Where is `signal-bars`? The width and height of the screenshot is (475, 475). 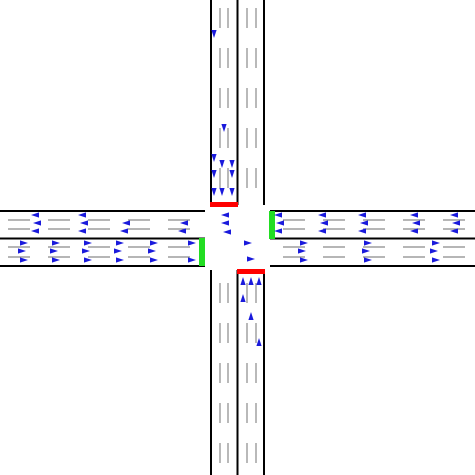
signal-bars is located at coordinates (237, 238).